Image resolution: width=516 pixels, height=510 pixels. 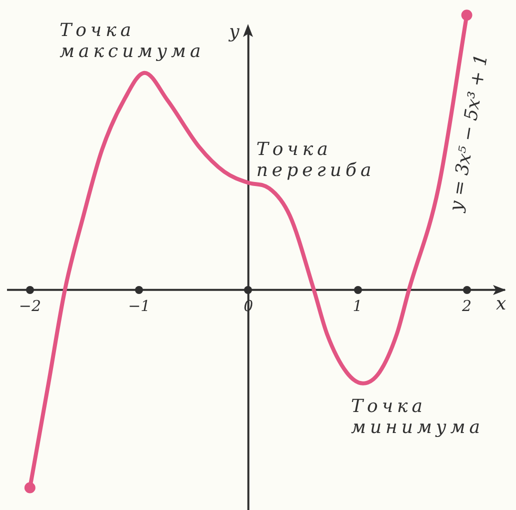 What do you see at coordinates (417, 417) in the screenshot?
I see `annotation: Точка минимума` at bounding box center [417, 417].